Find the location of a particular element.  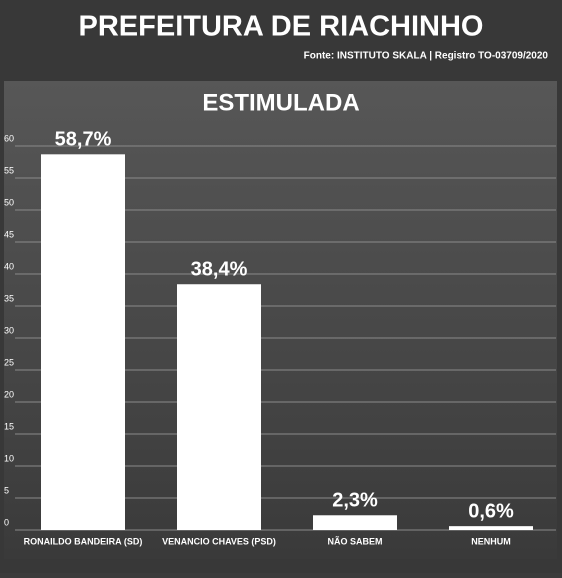

y-tick-label: 35 is located at coordinates (9, 298).